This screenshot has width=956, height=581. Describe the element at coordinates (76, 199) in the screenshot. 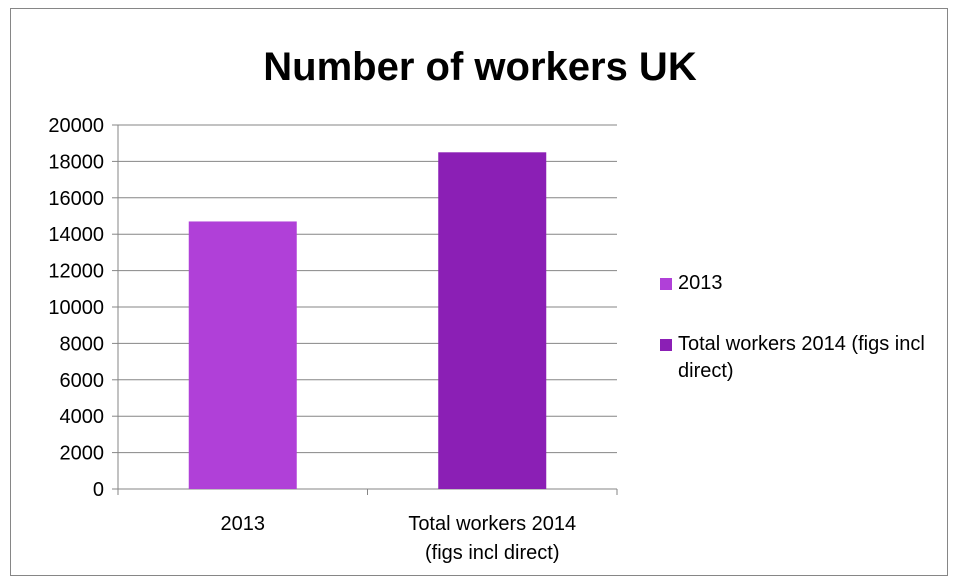

I see `y-tick-label-16000: 16000` at that location.